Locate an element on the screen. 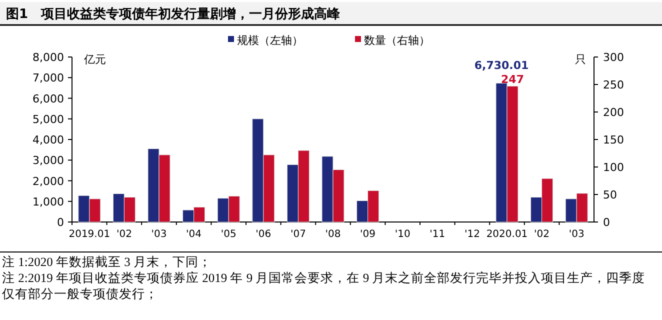 The height and width of the screenshot is (320, 662). x-tick-label: 2020.01 is located at coordinates (507, 234).